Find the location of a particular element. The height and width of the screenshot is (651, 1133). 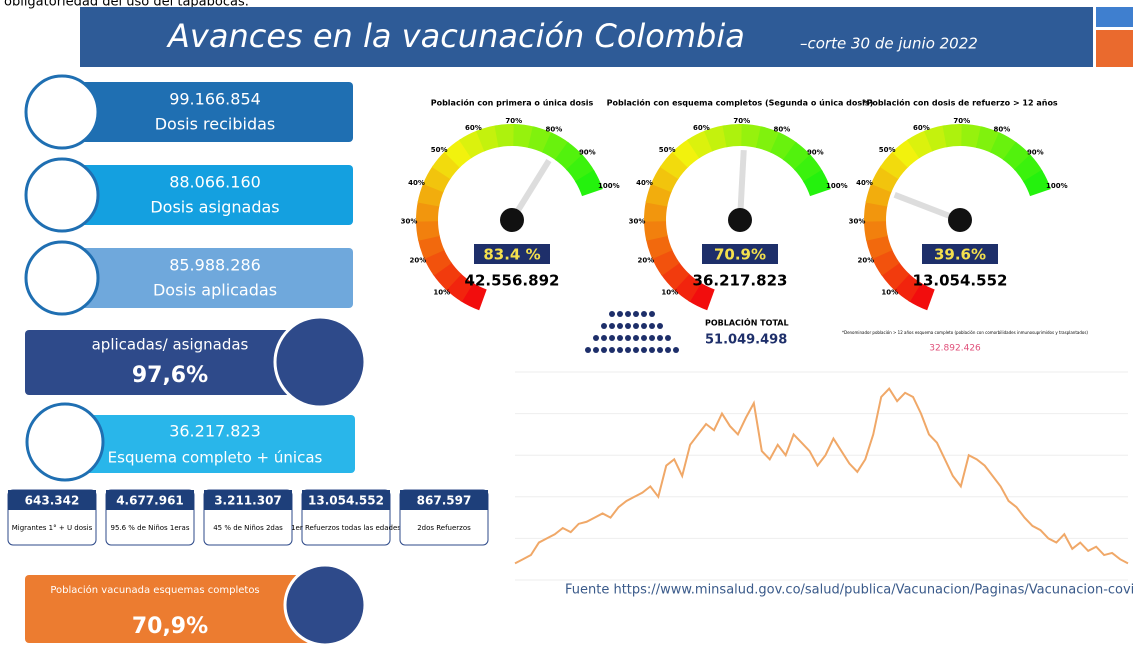

gauge-value: 70.9% is located at coordinates (740, 255).